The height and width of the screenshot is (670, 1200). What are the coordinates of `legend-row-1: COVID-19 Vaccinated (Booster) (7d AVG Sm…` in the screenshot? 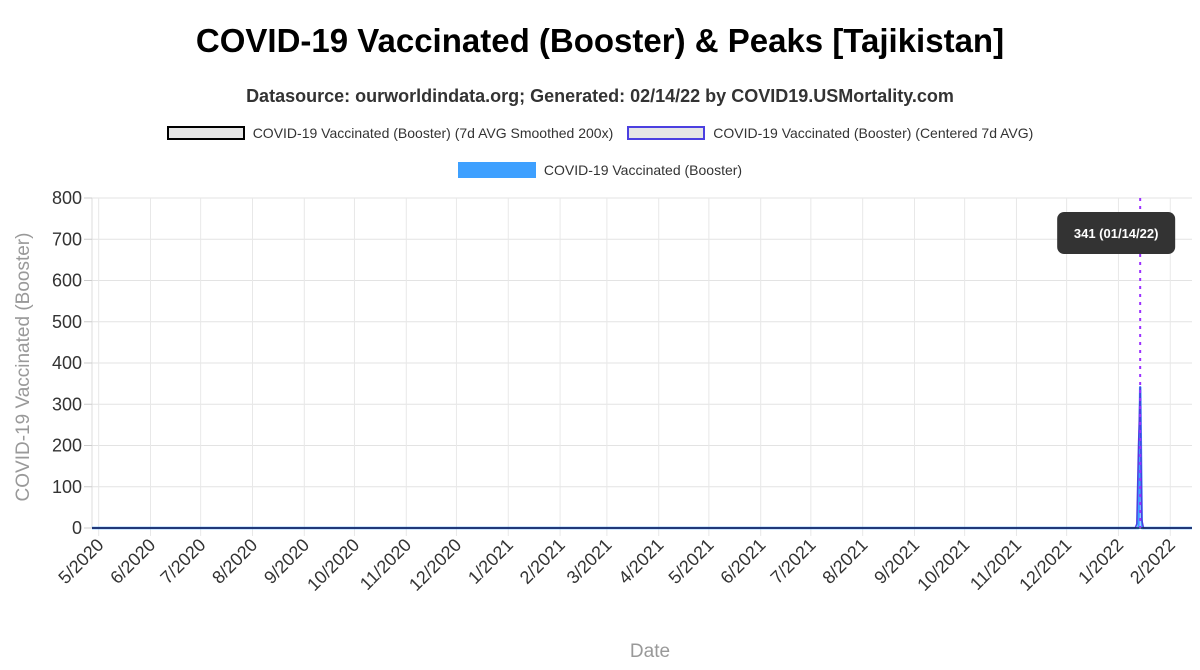 It's located at (600, 133).